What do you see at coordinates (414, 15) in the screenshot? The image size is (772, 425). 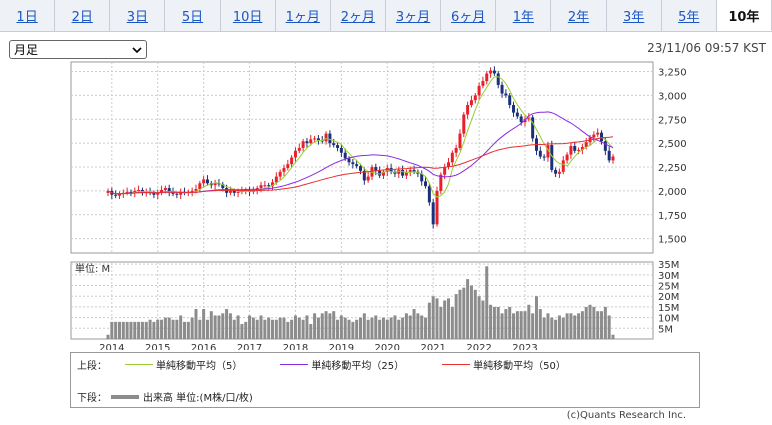 I see `tab-7: 3ヶ月` at bounding box center [414, 15].